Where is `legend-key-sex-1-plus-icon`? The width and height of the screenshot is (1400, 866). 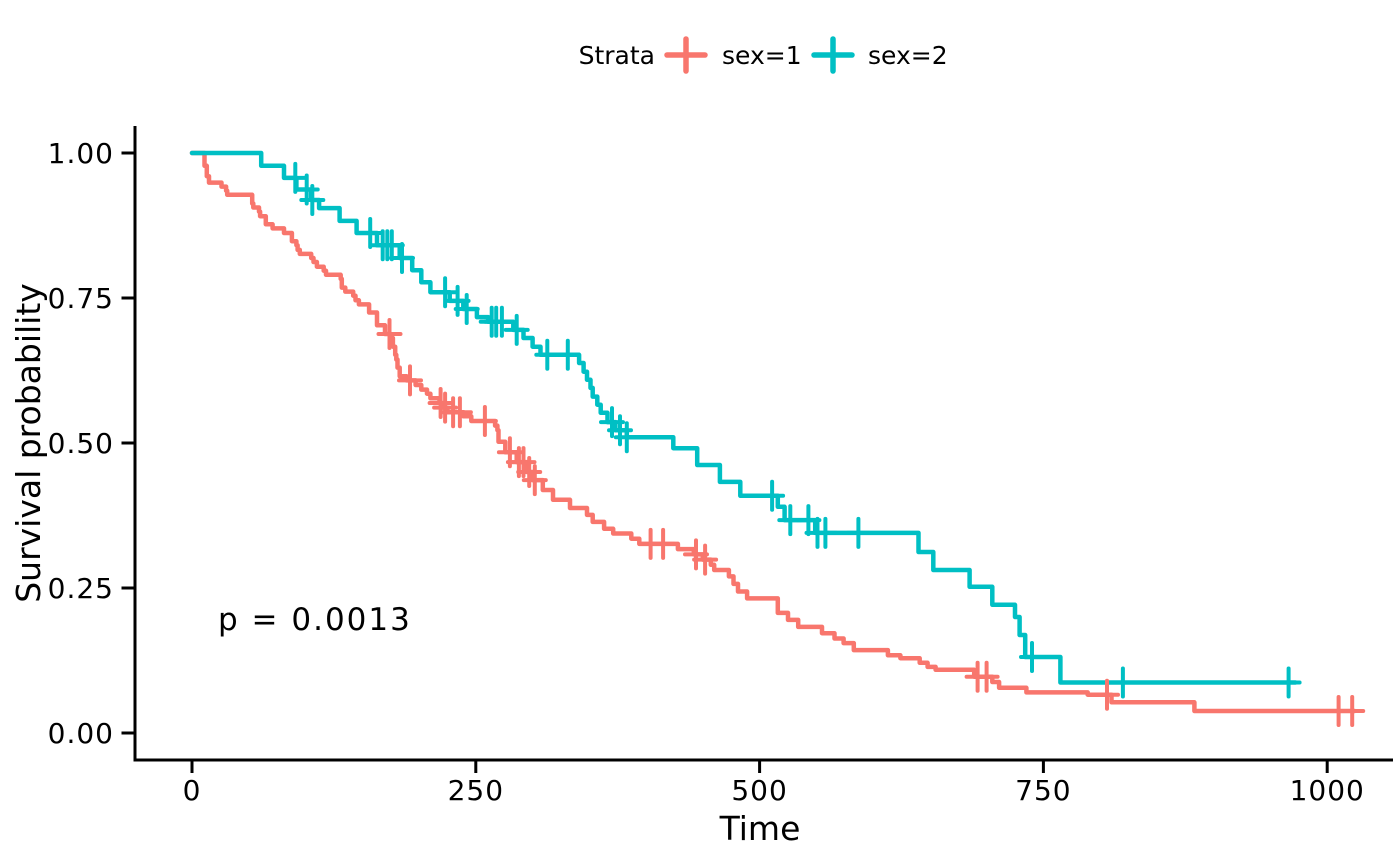
legend-key-sex-1-plus-icon is located at coordinates (686, 55).